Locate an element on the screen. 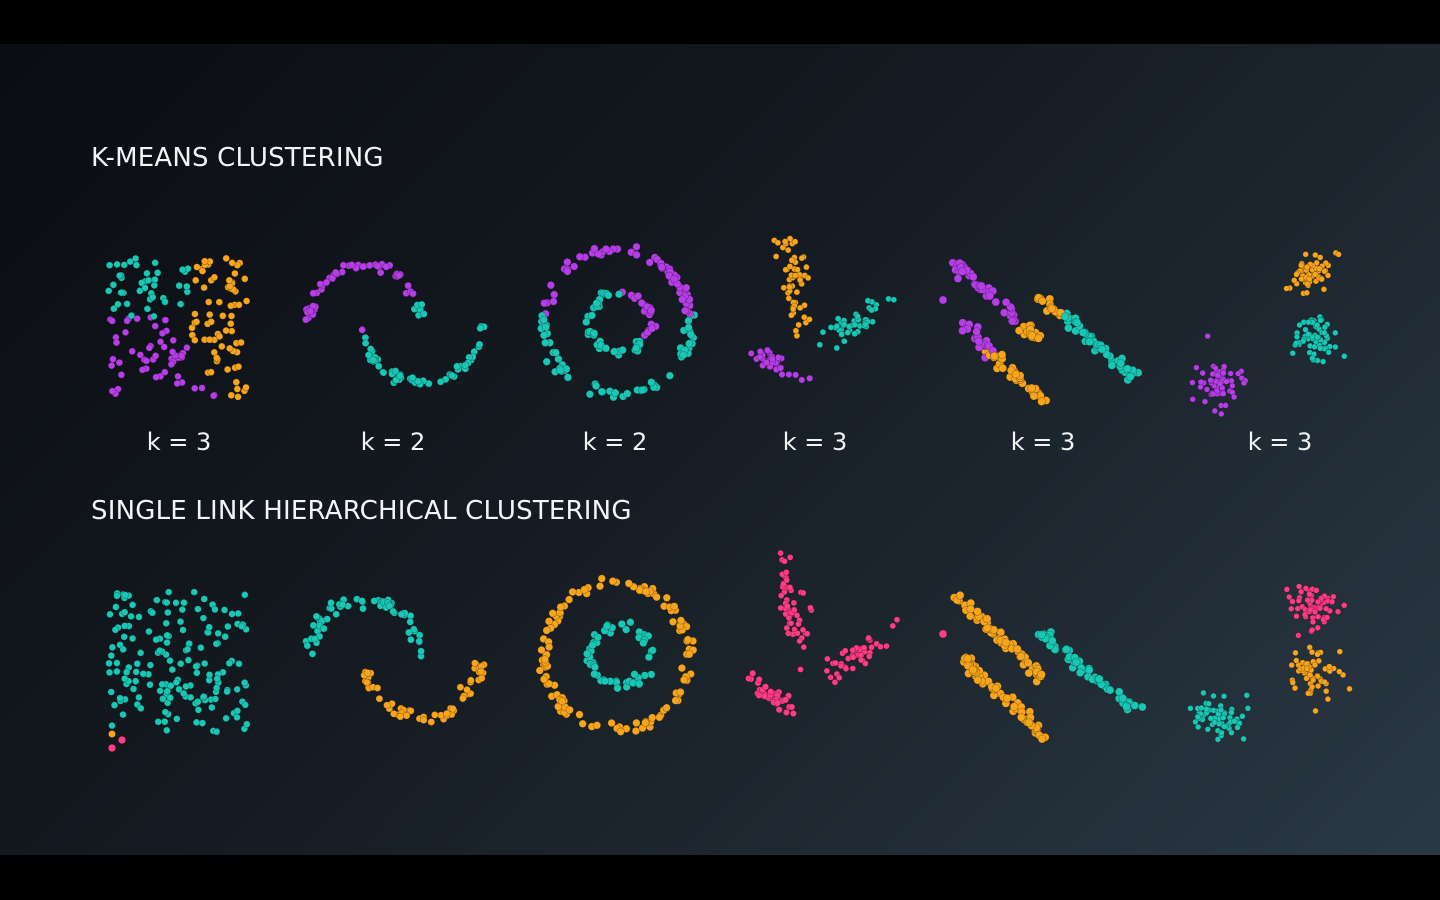 The width and height of the screenshot is (1440, 900). single-link-parallel-stripes-plot is located at coordinates (1042, 667).